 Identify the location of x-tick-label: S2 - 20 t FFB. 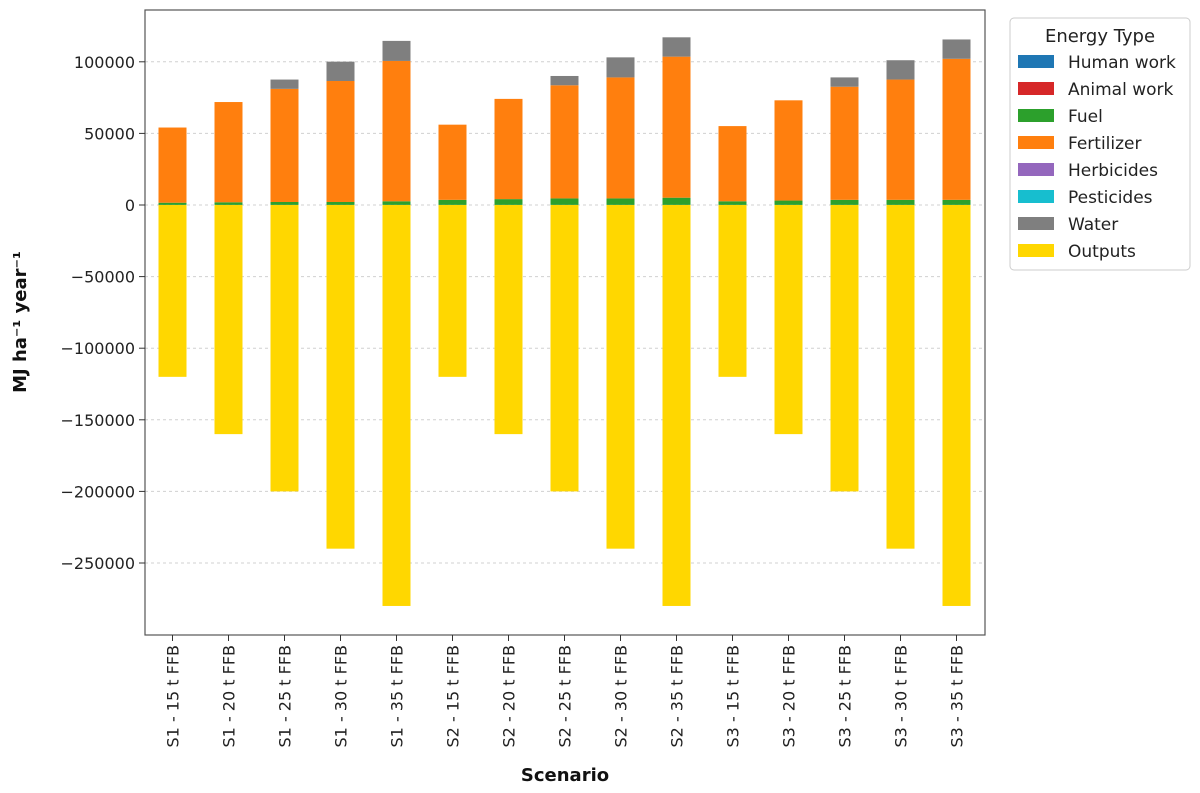
(509, 696).